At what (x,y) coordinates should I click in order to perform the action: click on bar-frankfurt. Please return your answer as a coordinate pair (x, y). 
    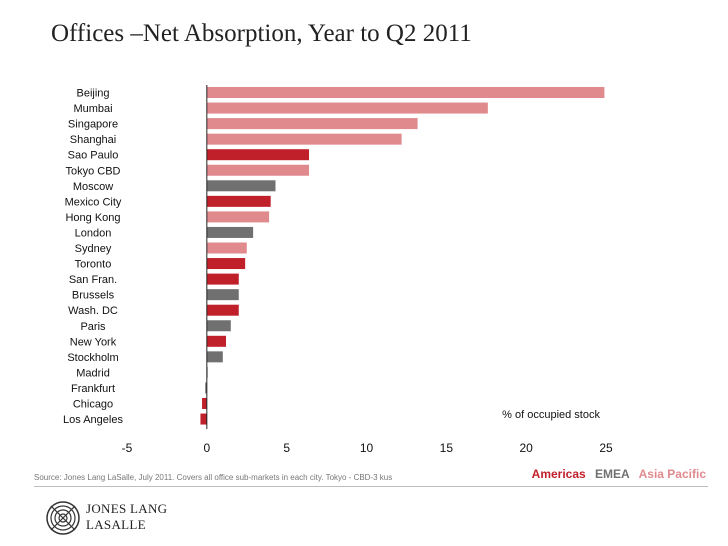
    Looking at the image, I should click on (206, 388).